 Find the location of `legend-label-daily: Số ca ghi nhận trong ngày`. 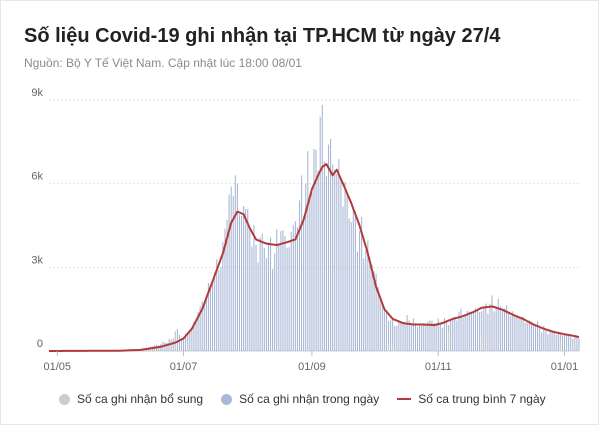

legend-label-daily: Số ca ghi nhận trong ngày is located at coordinates (309, 399).